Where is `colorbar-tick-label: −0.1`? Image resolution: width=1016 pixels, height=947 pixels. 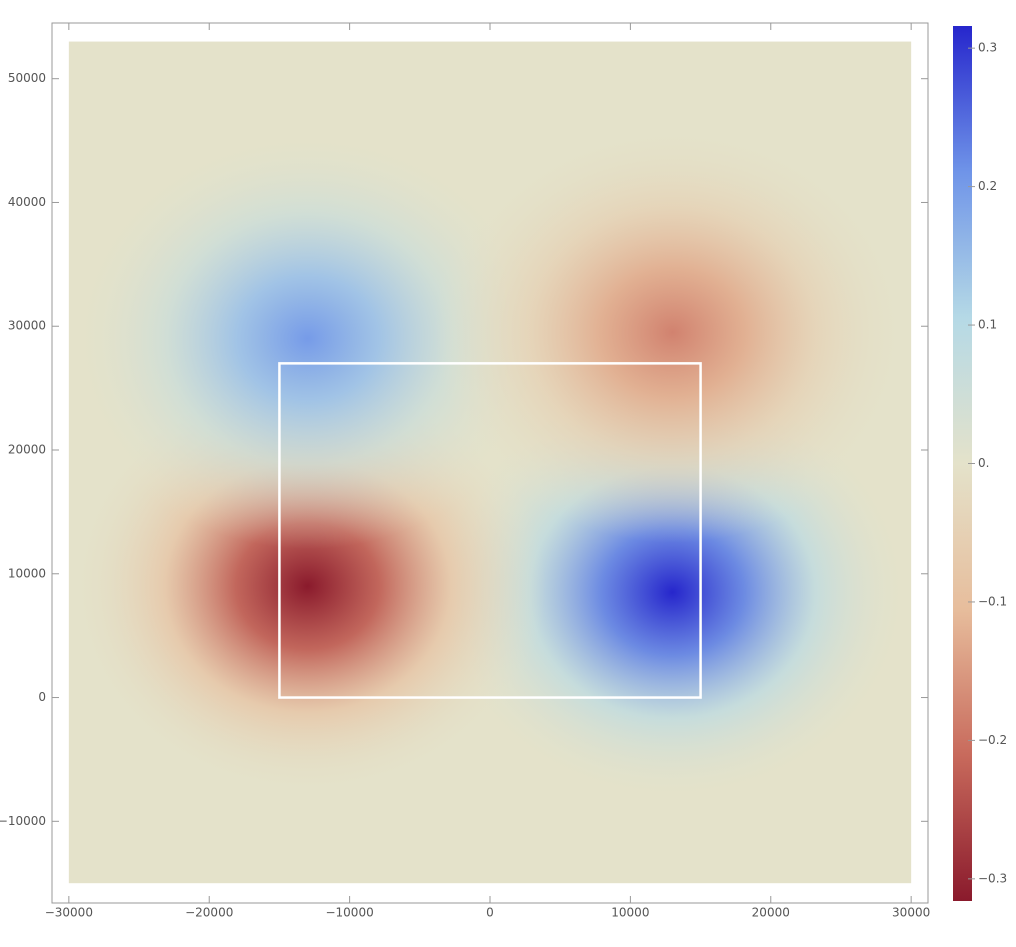
colorbar-tick-label: −0.1 is located at coordinates (992, 601).